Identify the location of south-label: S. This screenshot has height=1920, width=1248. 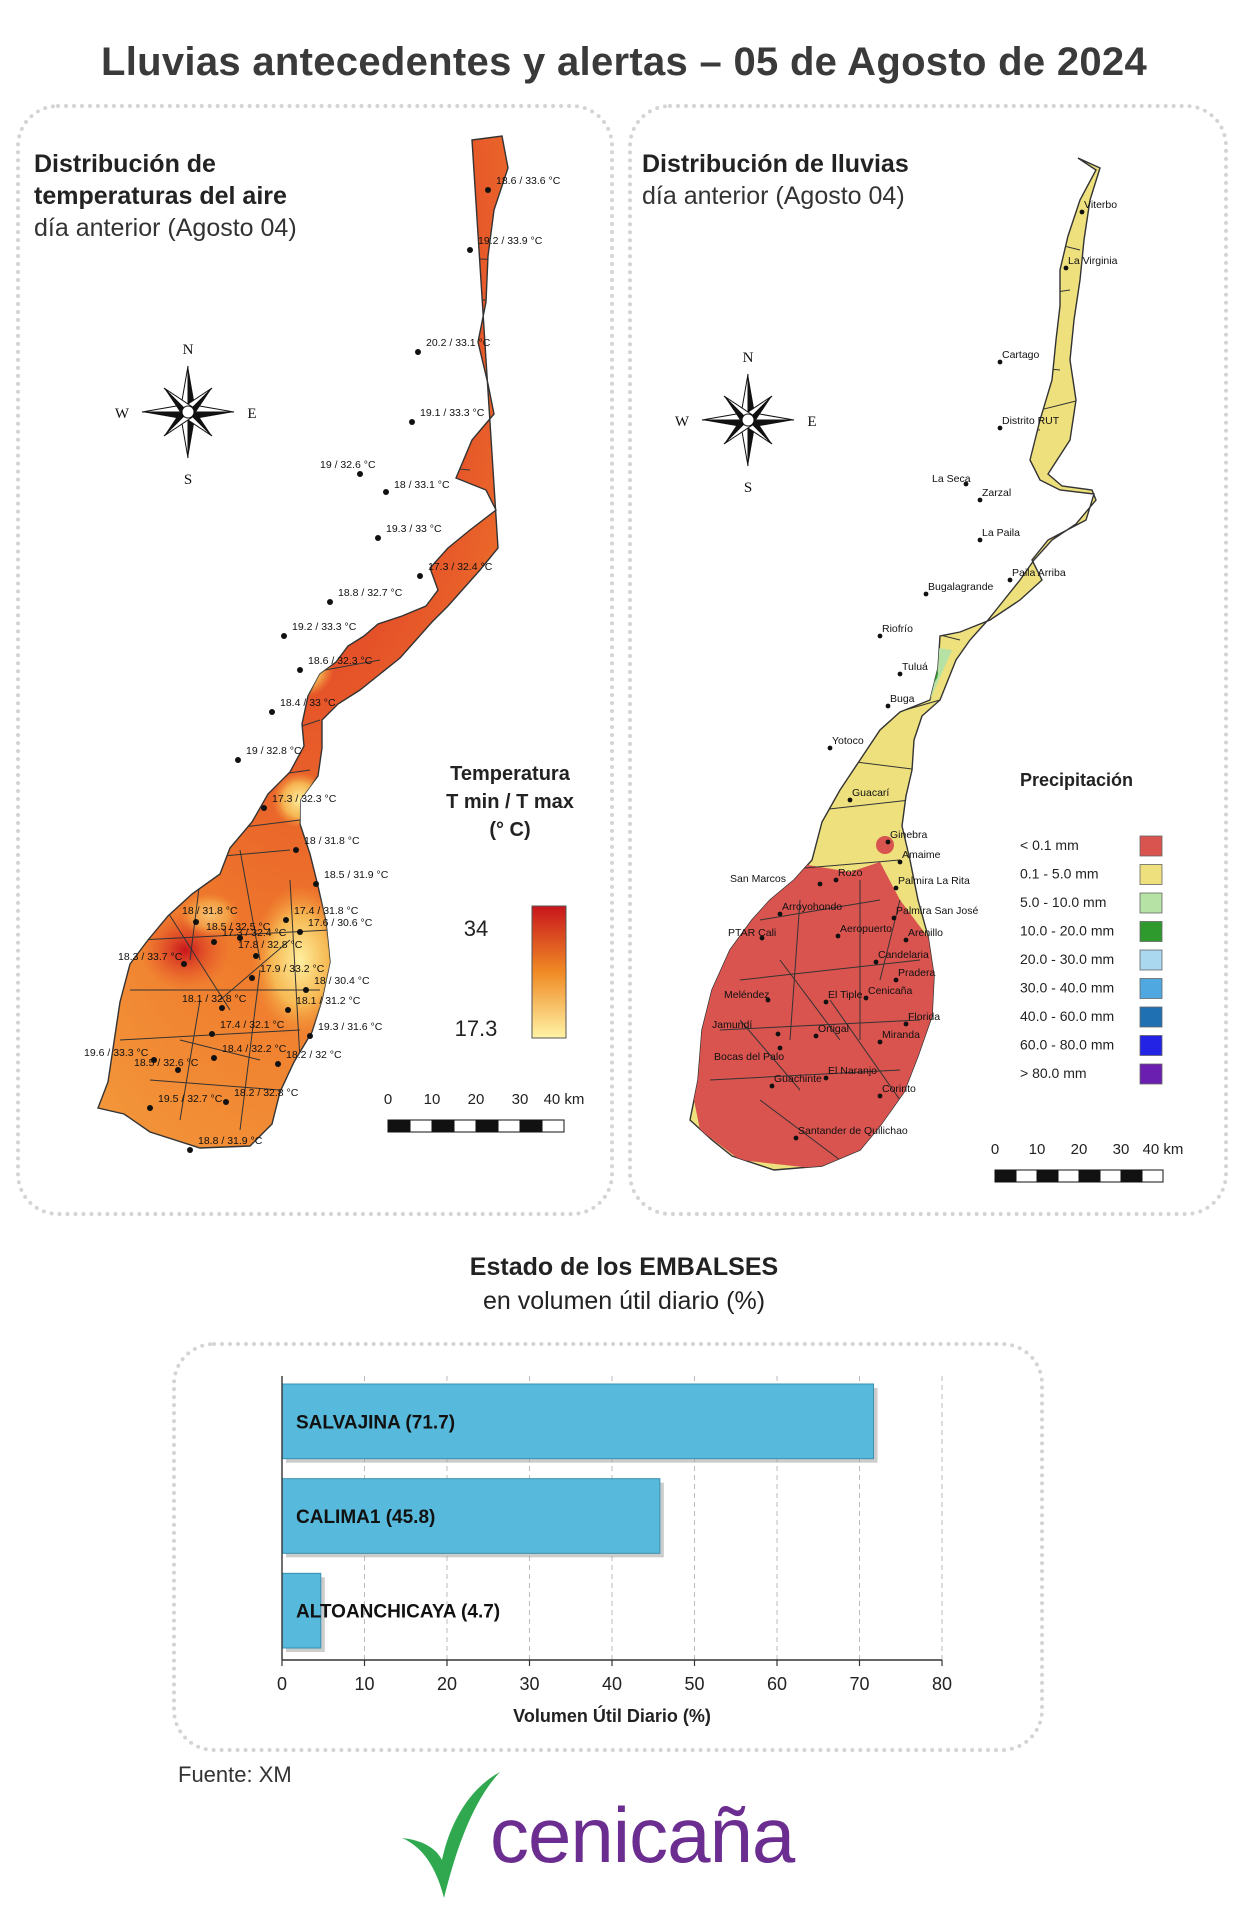
(748, 488).